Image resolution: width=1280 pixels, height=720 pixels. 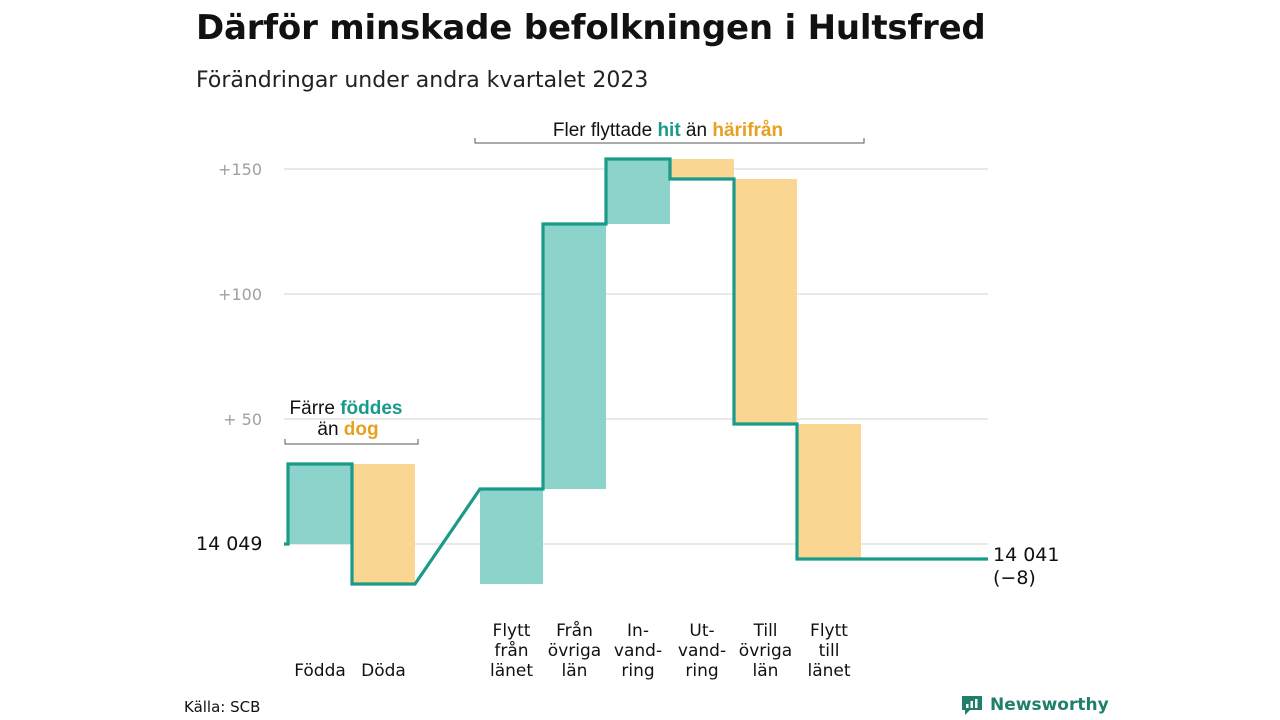 What do you see at coordinates (591, 28) in the screenshot?
I see `chart-title: Därför minskade befolkningen i Hultsfred` at bounding box center [591, 28].